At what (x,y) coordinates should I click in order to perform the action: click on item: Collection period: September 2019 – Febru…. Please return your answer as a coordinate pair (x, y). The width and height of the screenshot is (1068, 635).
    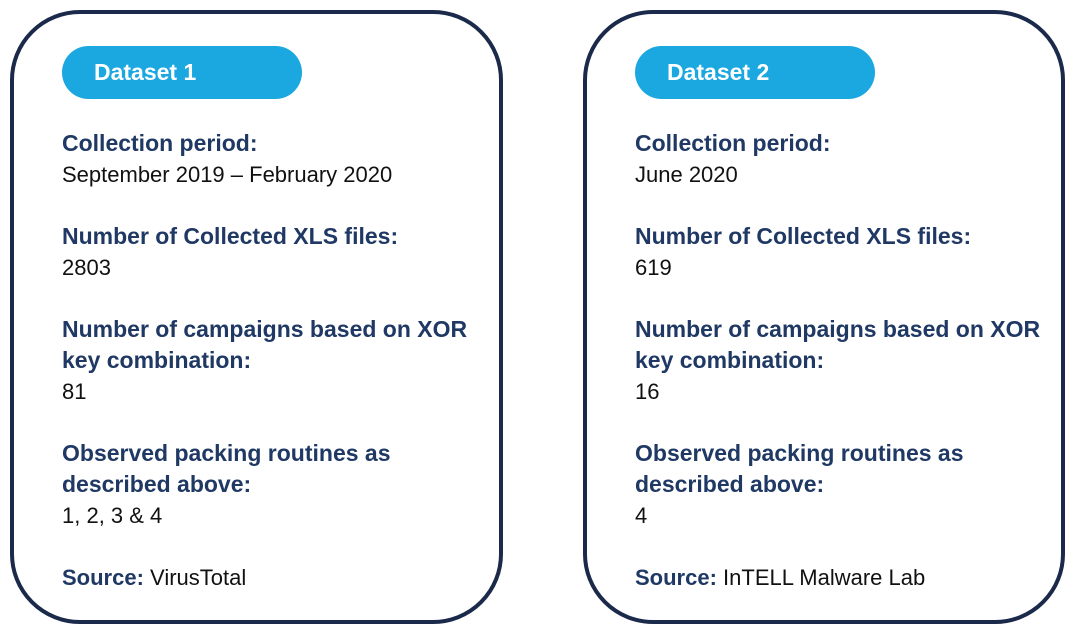
    Looking at the image, I should click on (272, 159).